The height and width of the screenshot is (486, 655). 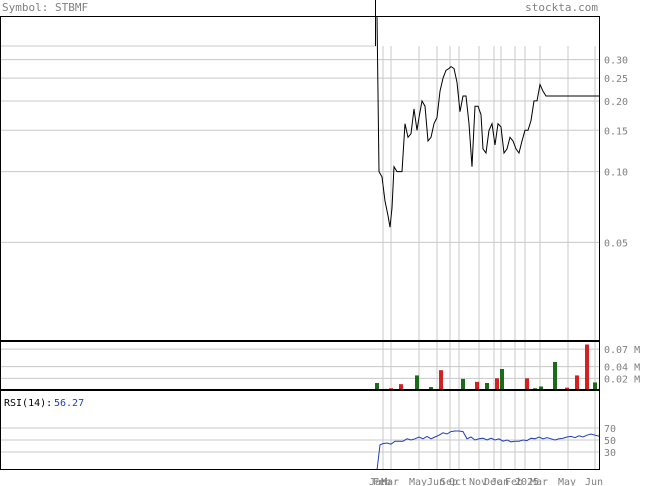 I want to click on x-tick-label: Oct, so click(x=458, y=481).